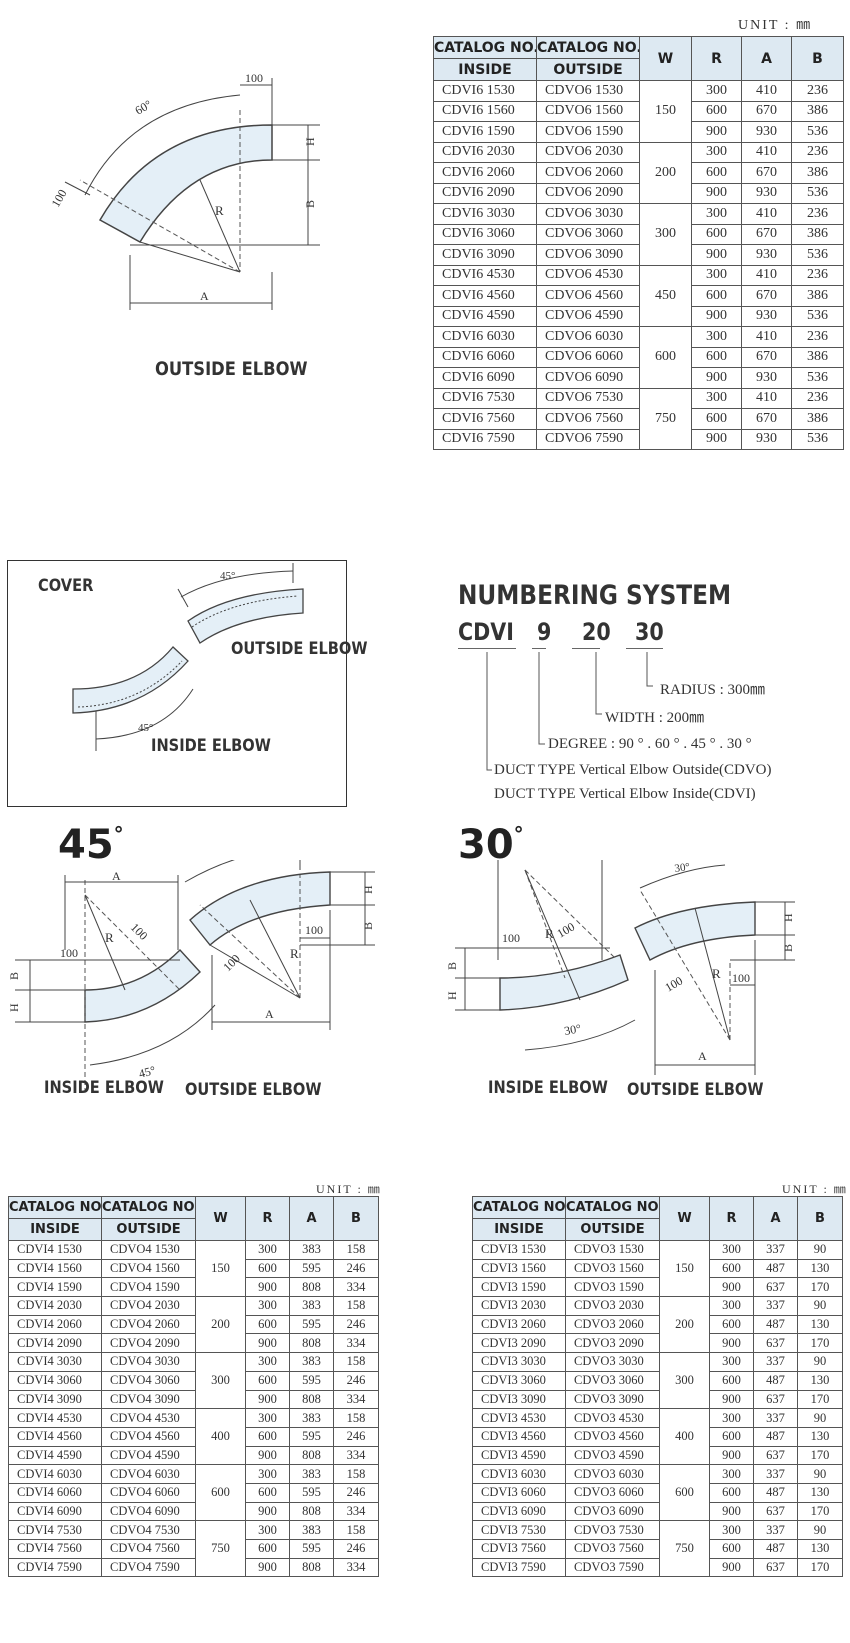  Describe the element at coordinates (211, 746) in the screenshot. I see `cover-inside-elbow-label: INSIDE ELBOW` at that location.